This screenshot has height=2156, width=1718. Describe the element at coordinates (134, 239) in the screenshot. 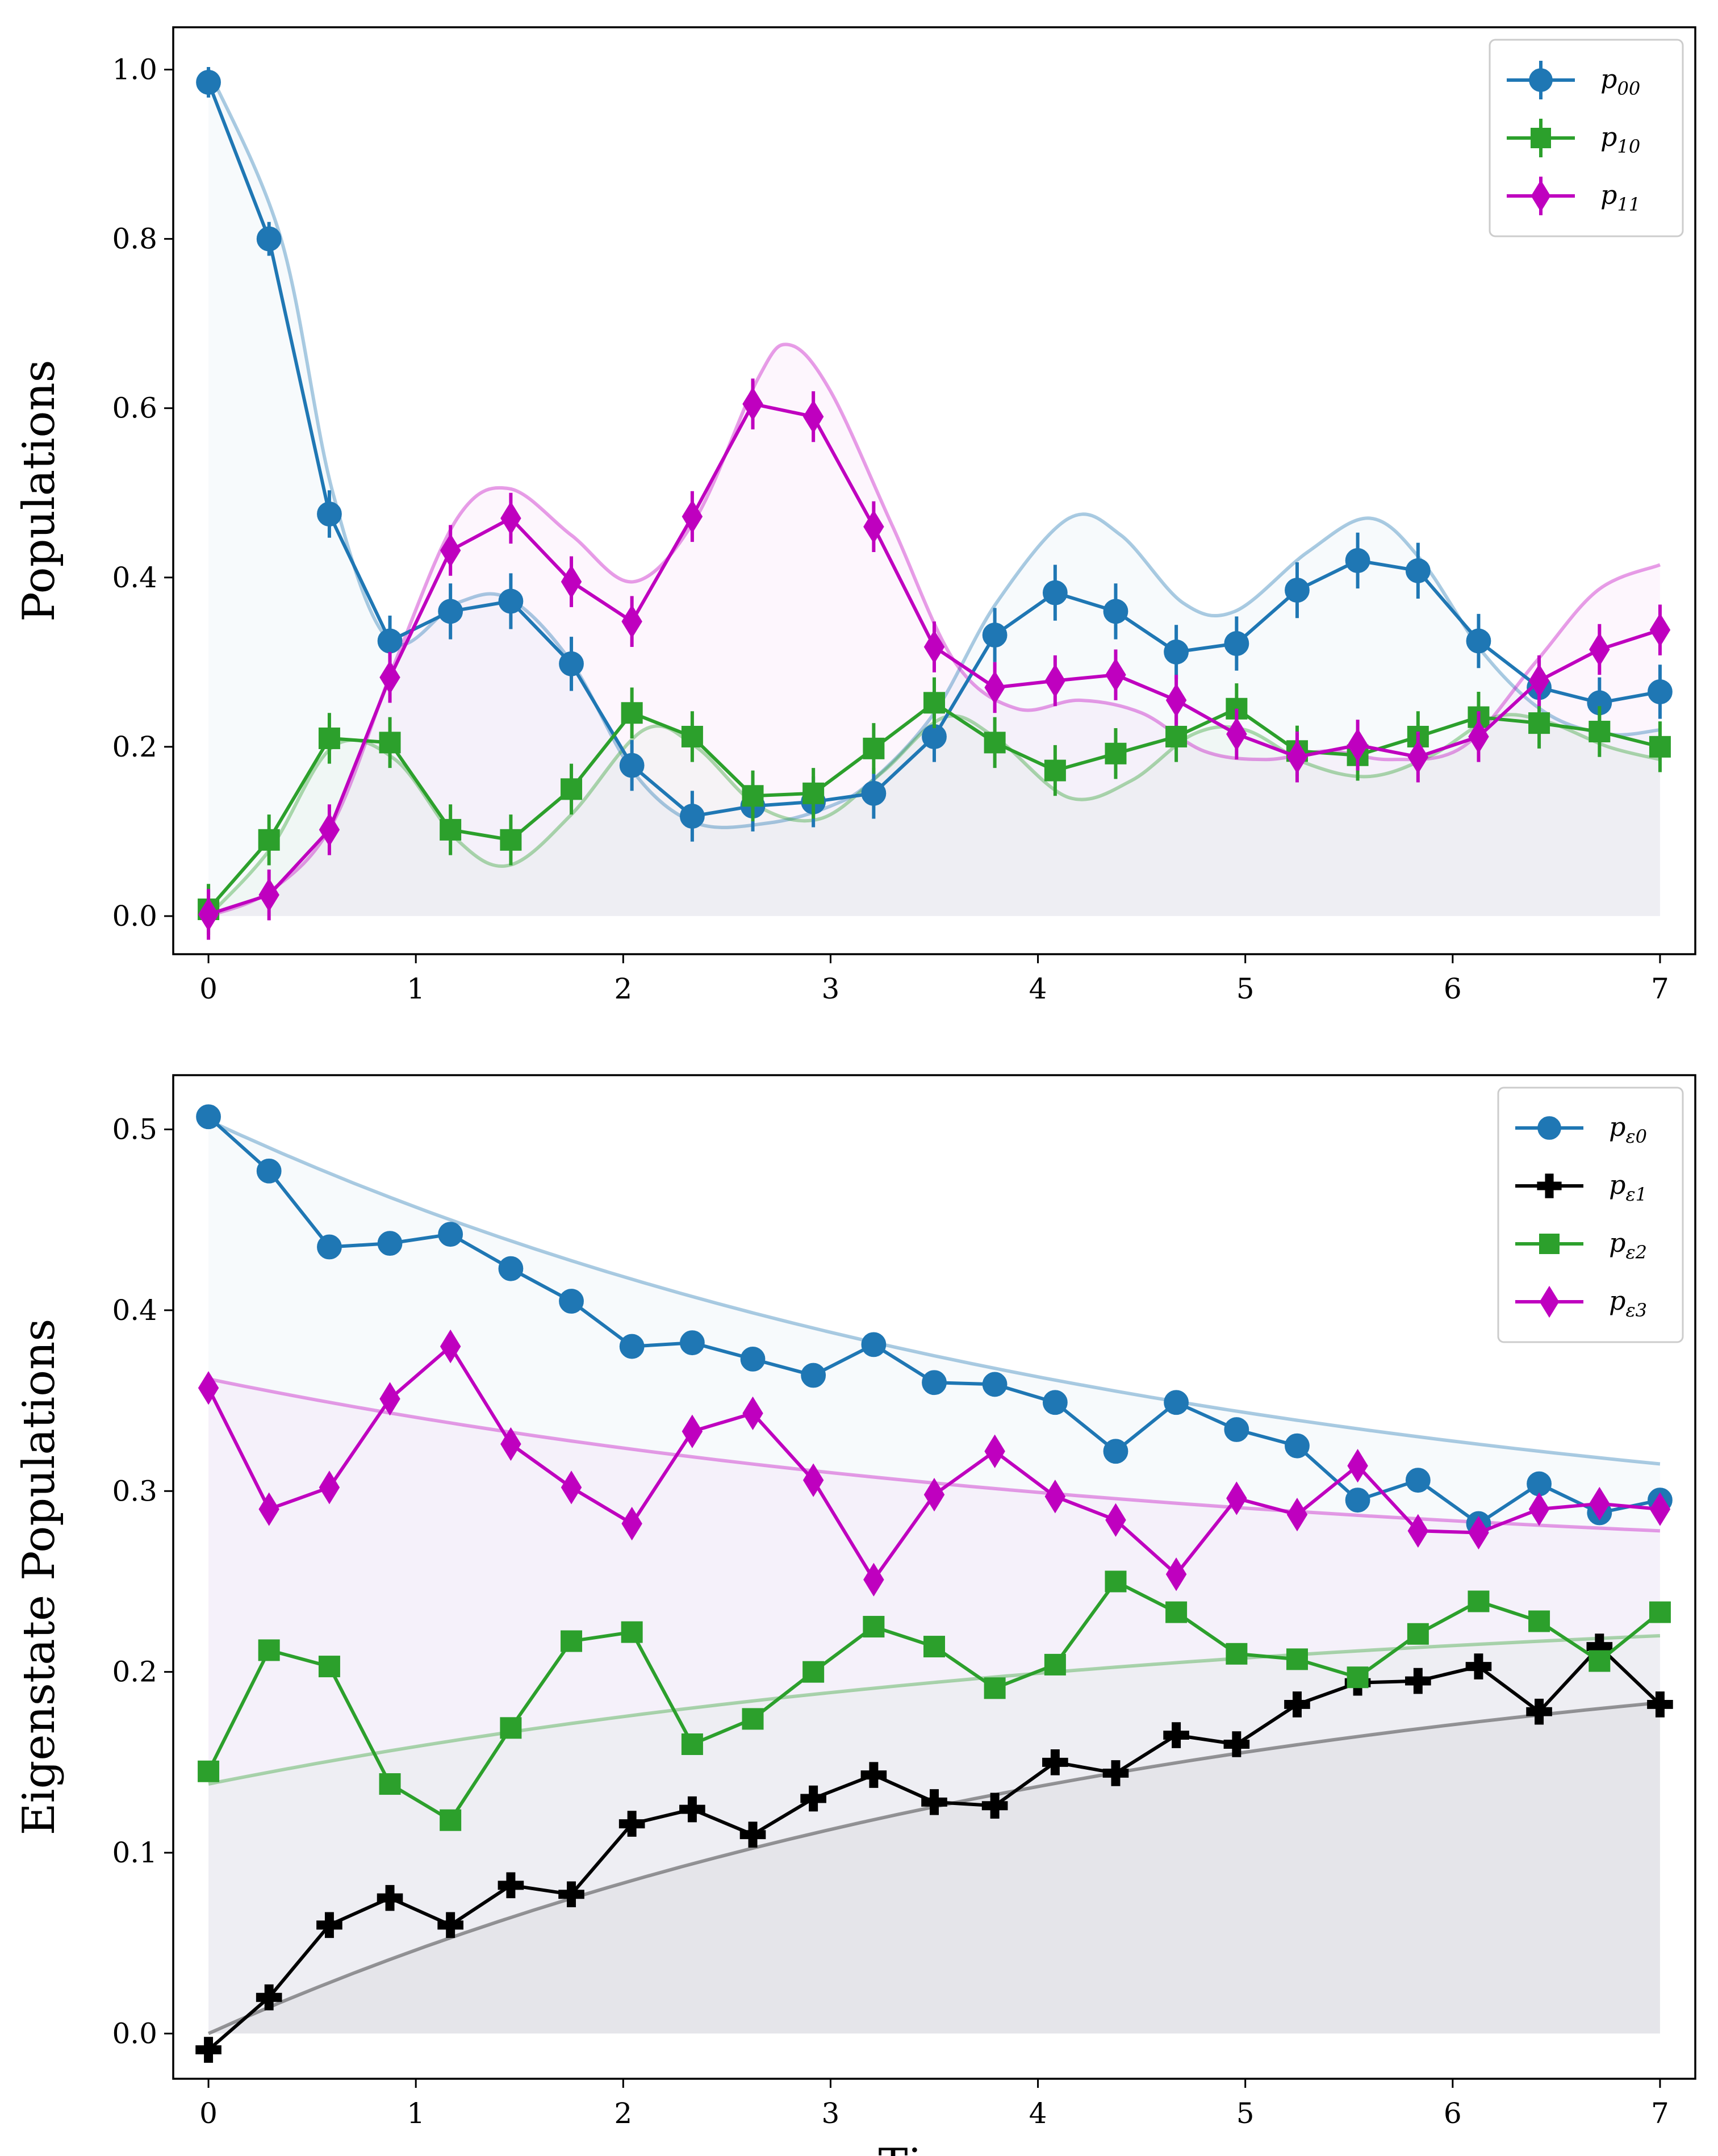

I see `y-tick-label: 0.8` at that location.